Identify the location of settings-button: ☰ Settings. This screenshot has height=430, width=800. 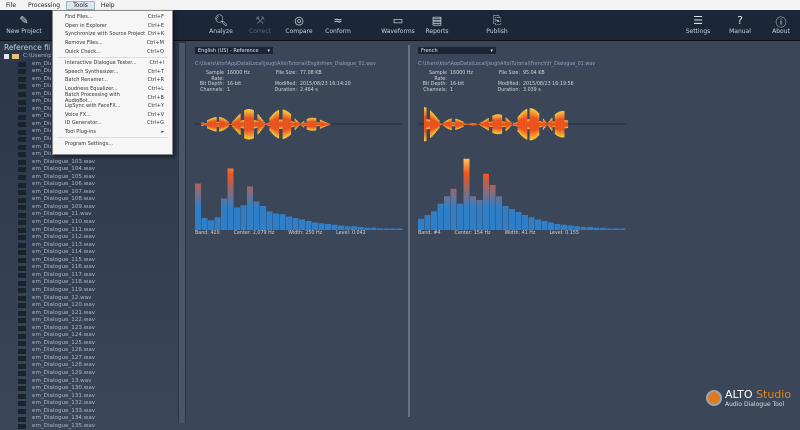
(698, 24).